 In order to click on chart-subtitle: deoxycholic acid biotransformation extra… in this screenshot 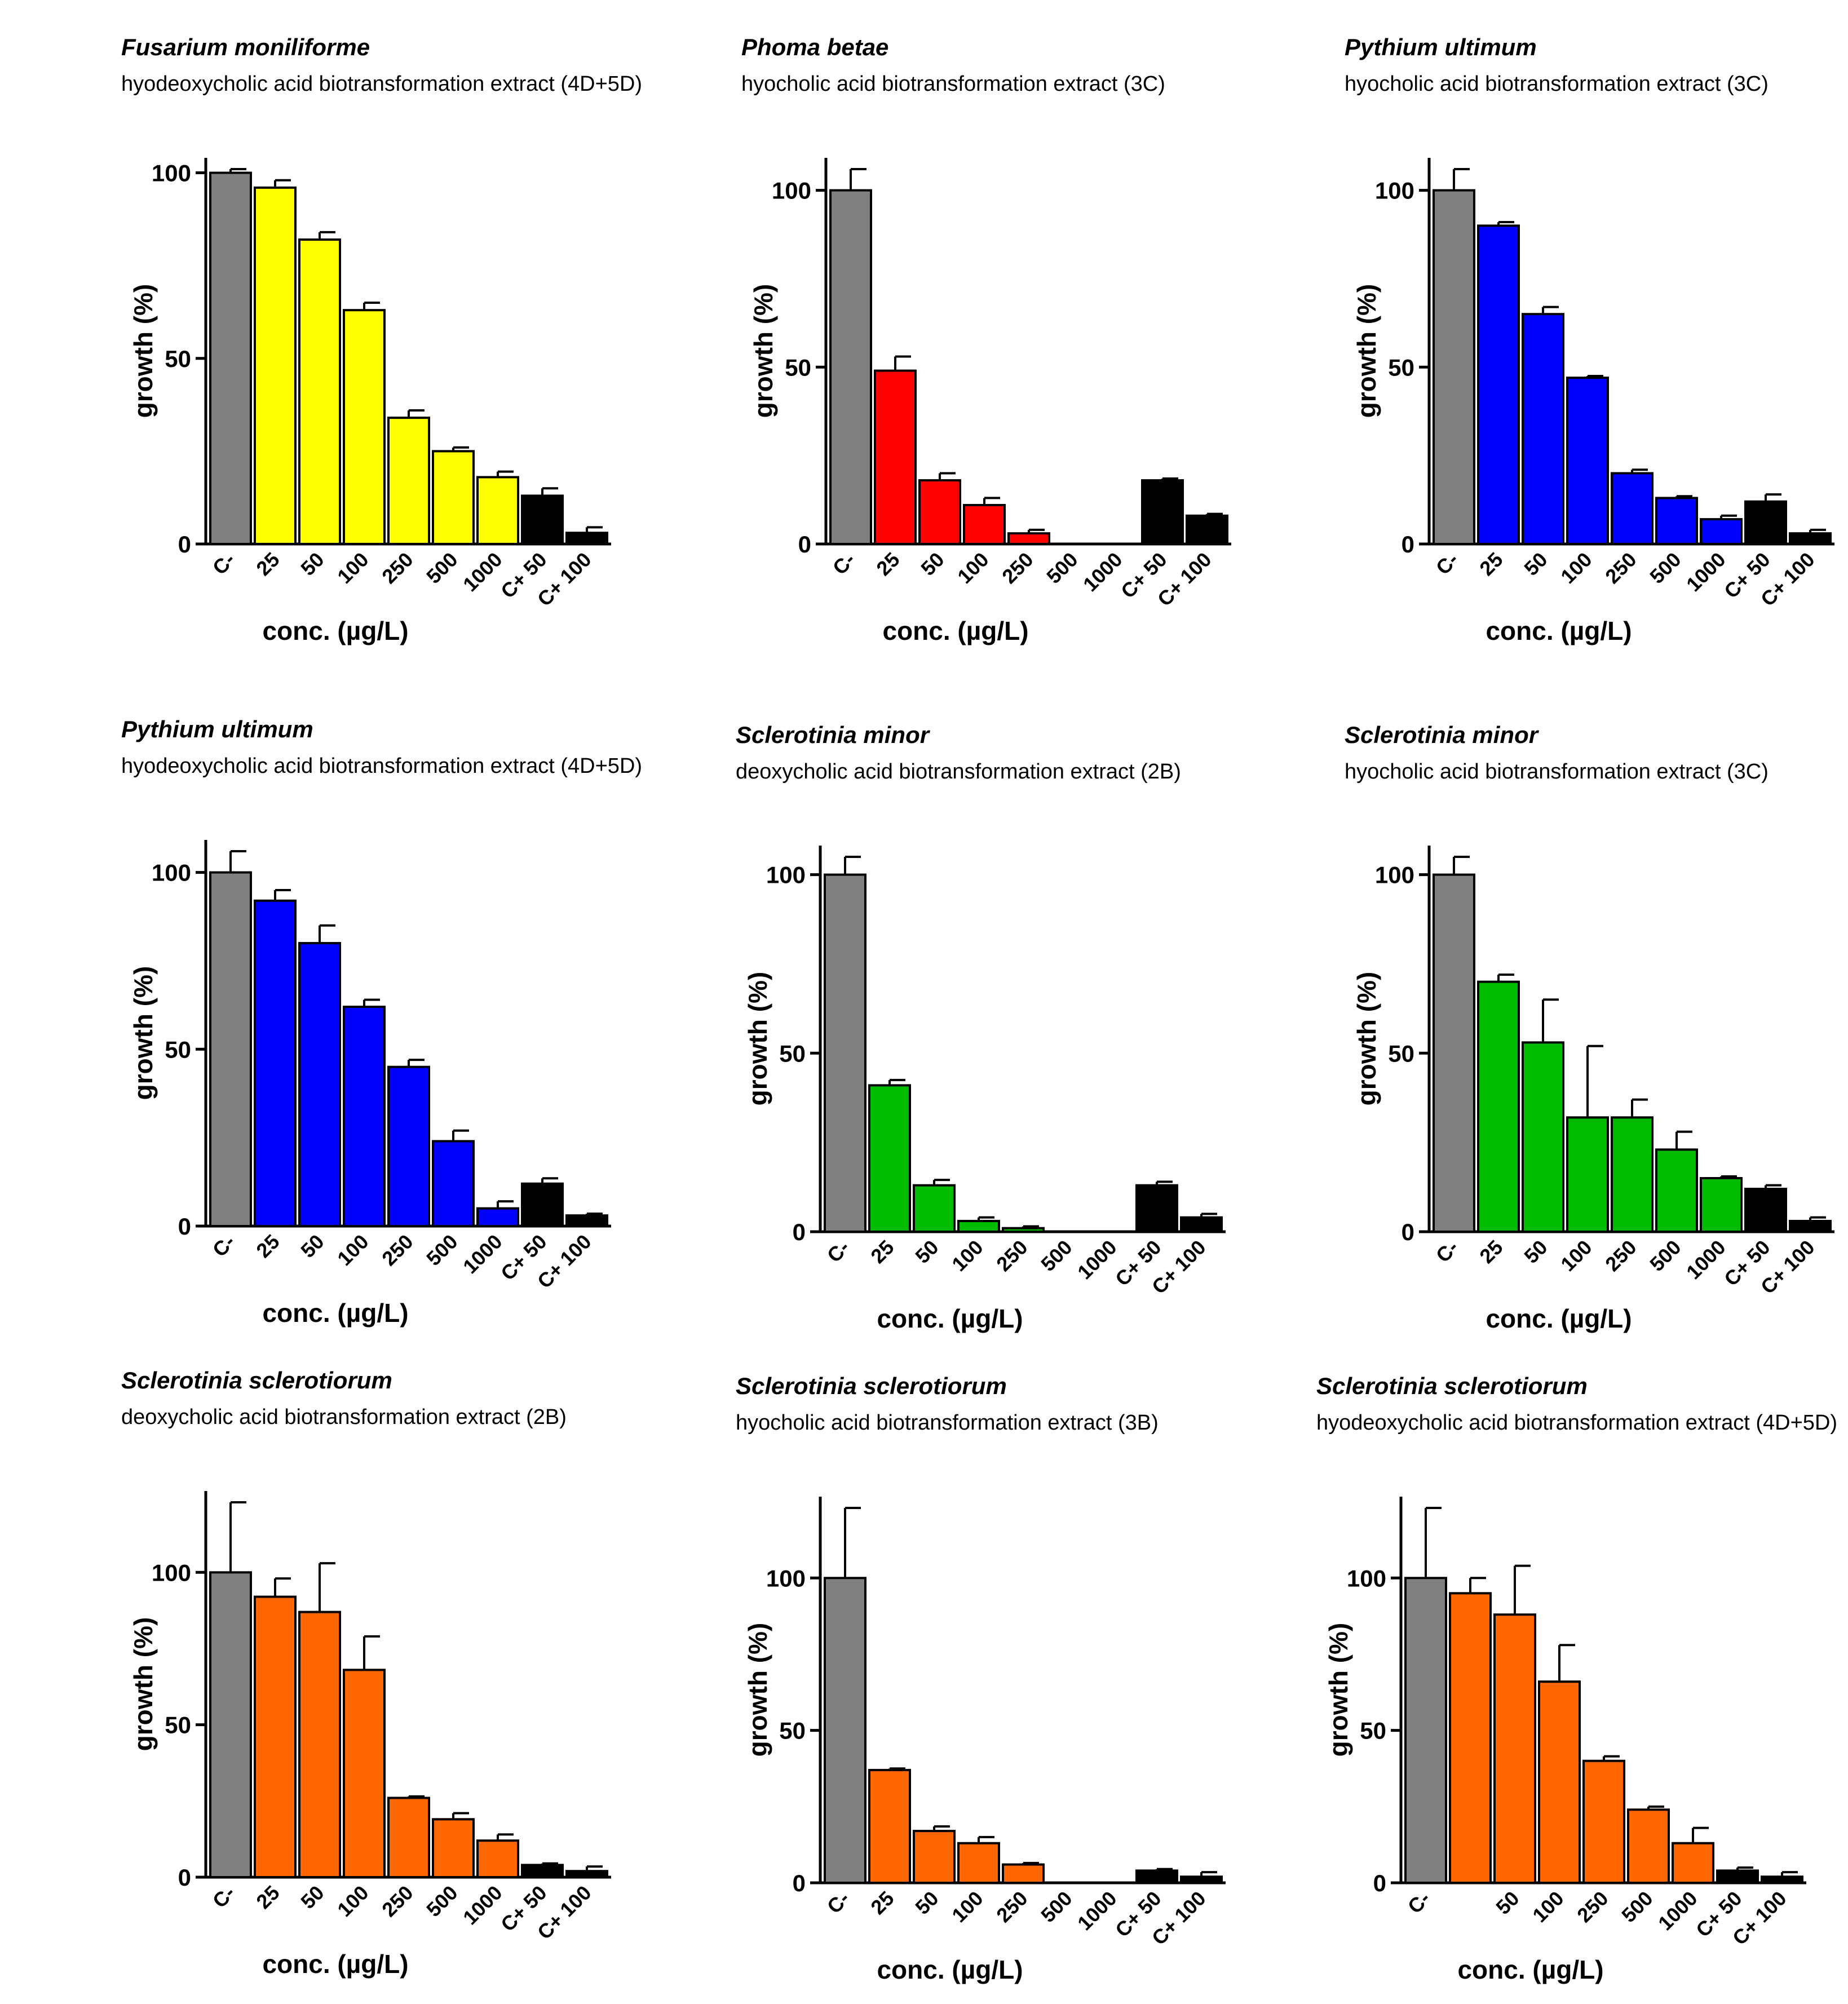, I will do `click(958, 772)`.